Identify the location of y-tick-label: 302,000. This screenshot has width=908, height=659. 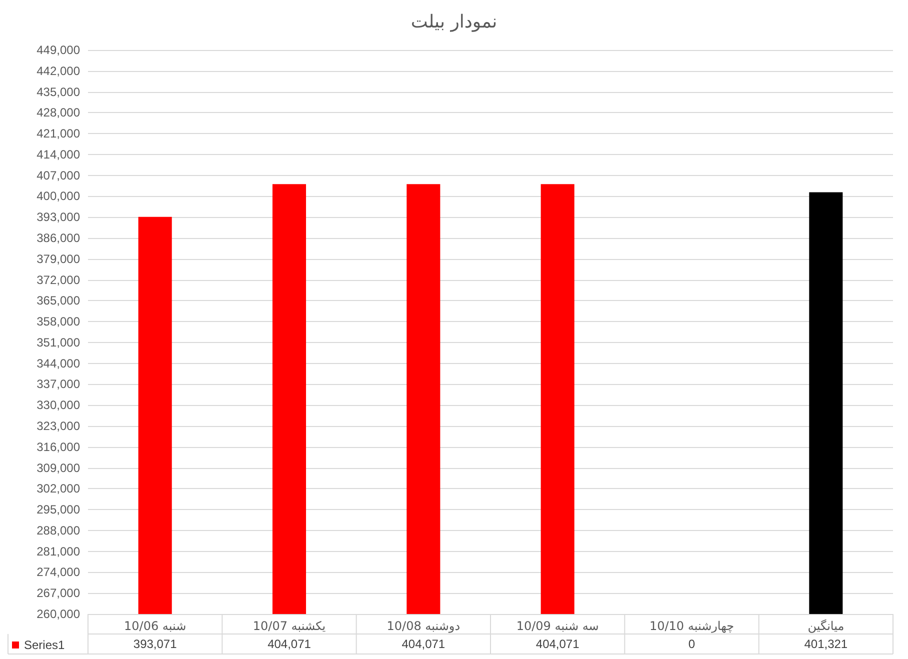
(58, 489).